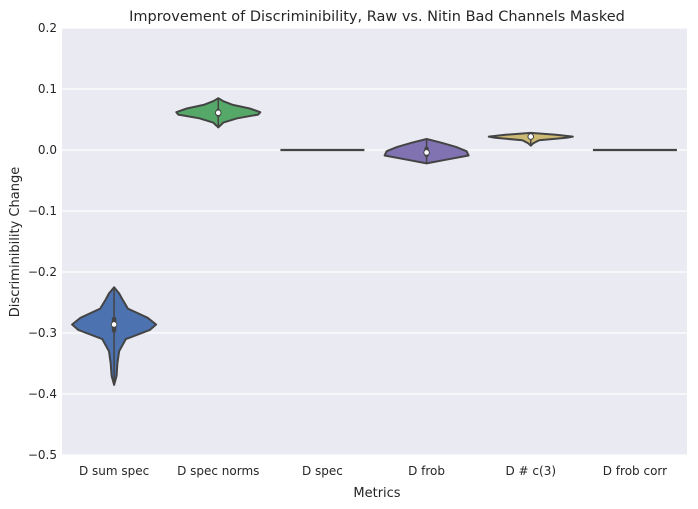  Describe the element at coordinates (114, 471) in the screenshot. I see `x-tick-label: D sum spec` at that location.